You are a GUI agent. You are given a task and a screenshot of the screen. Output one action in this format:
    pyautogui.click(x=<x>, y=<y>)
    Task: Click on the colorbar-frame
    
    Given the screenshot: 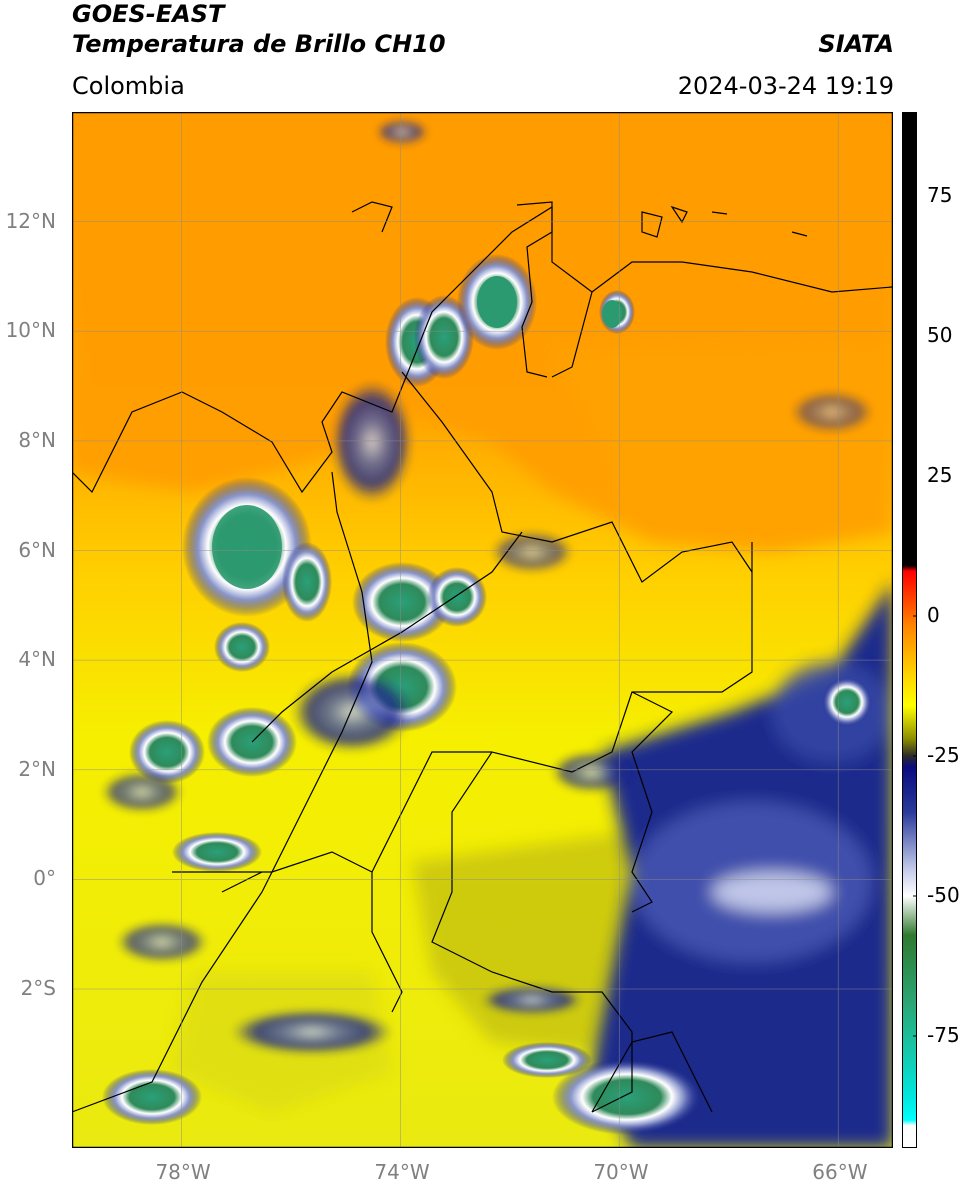 What is the action you would take?
    pyautogui.click(x=909, y=630)
    